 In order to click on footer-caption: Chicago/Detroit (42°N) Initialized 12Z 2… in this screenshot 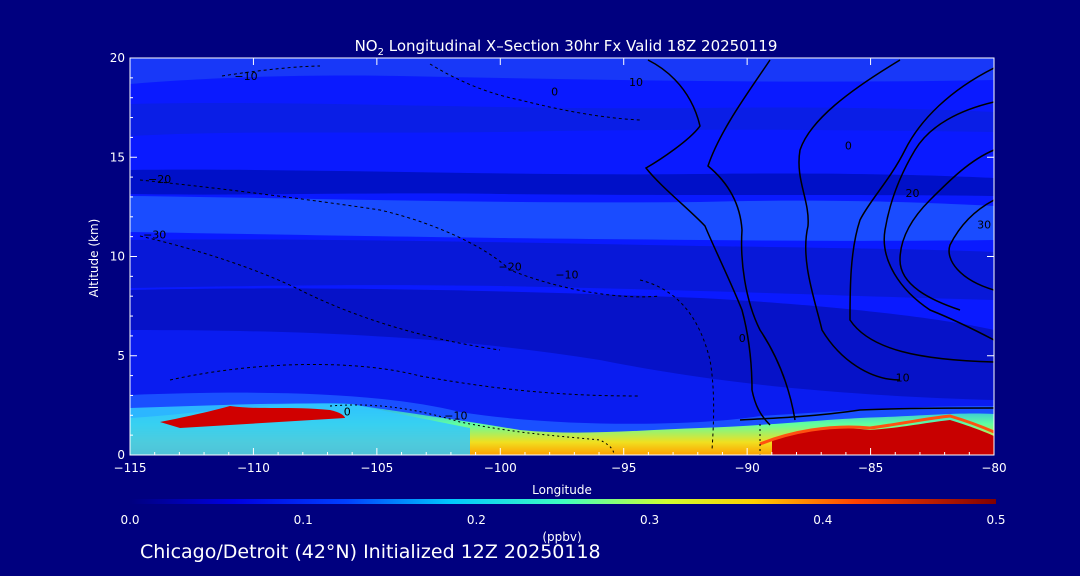, I will do `click(370, 552)`.